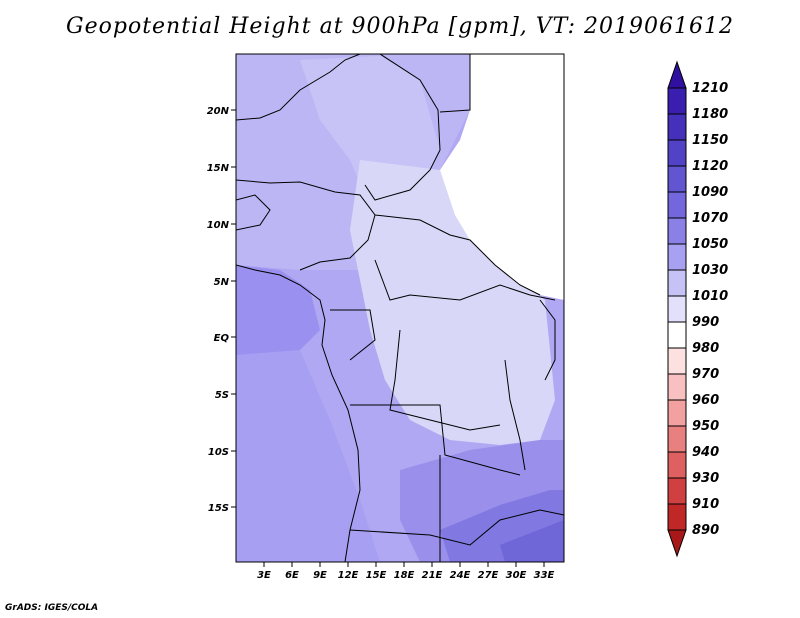 The height and width of the screenshot is (618, 800). I want to click on lat-label-5n: 5N, so click(222, 282).